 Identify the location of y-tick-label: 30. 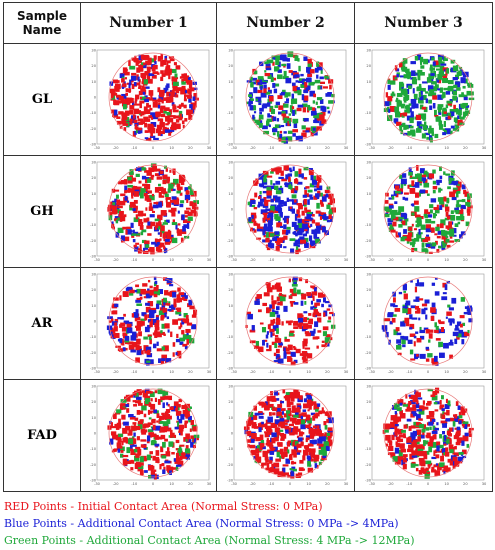
(93, 274).